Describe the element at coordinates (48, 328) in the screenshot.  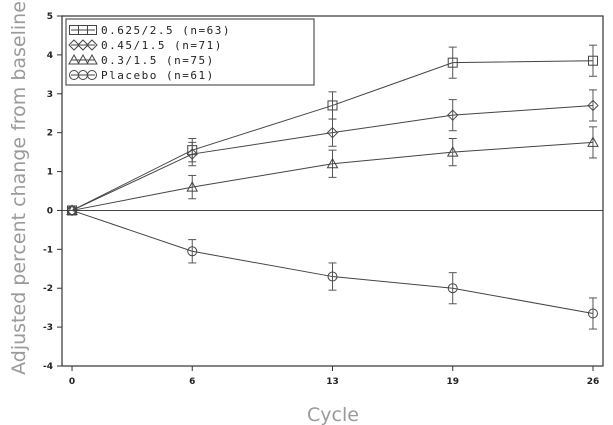
I see `y-tick-label: -3` at that location.